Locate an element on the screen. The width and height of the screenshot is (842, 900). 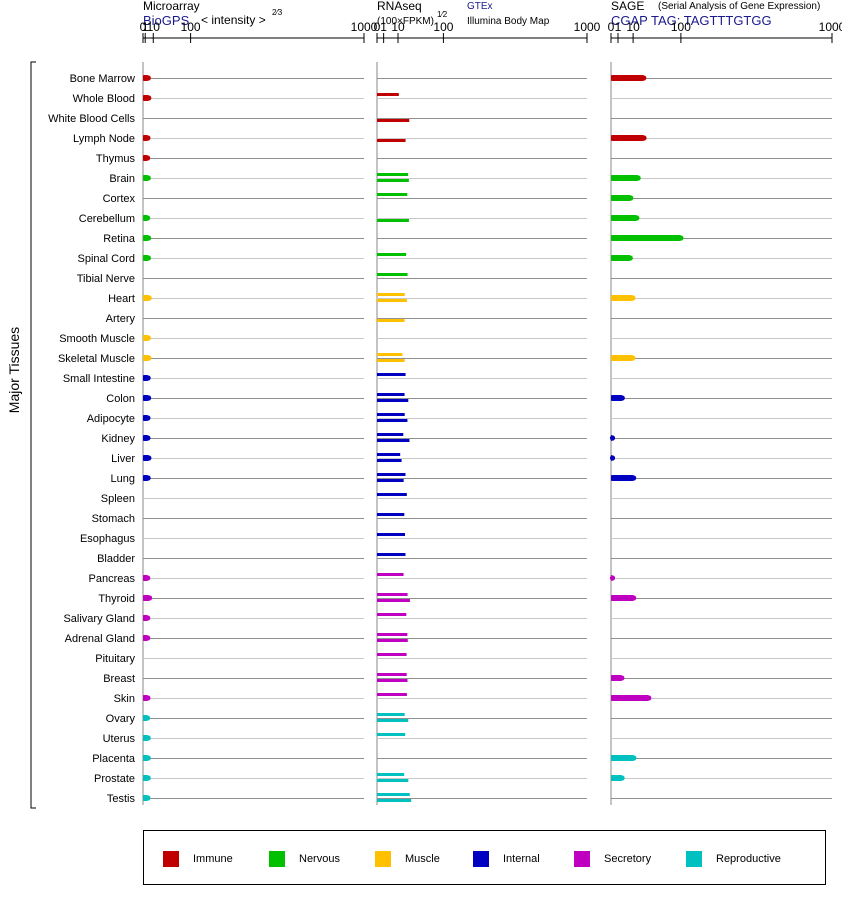
sage-tick-label-0: 0 is located at coordinates (611, 27).